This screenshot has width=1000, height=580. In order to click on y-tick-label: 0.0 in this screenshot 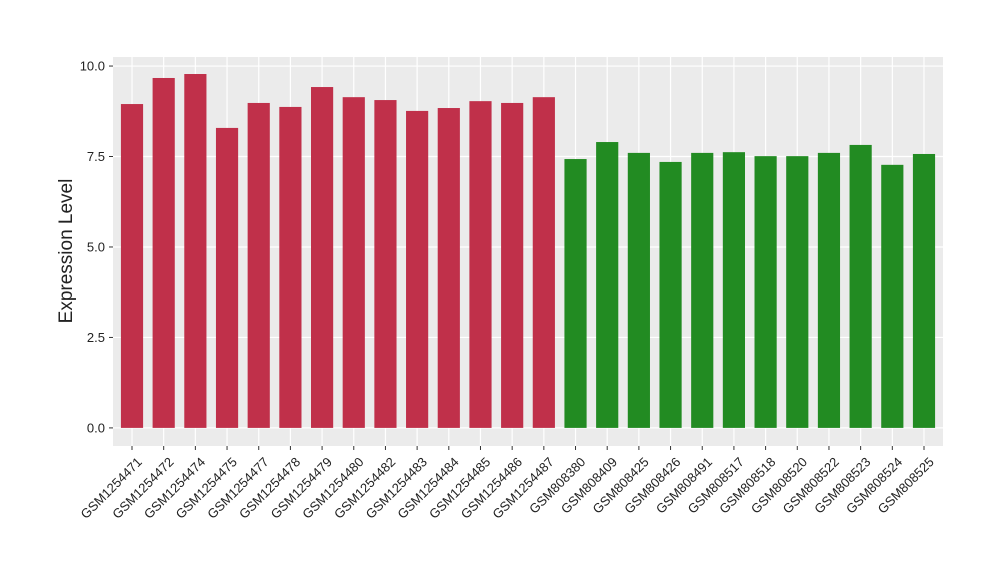, I will do `click(96, 427)`.